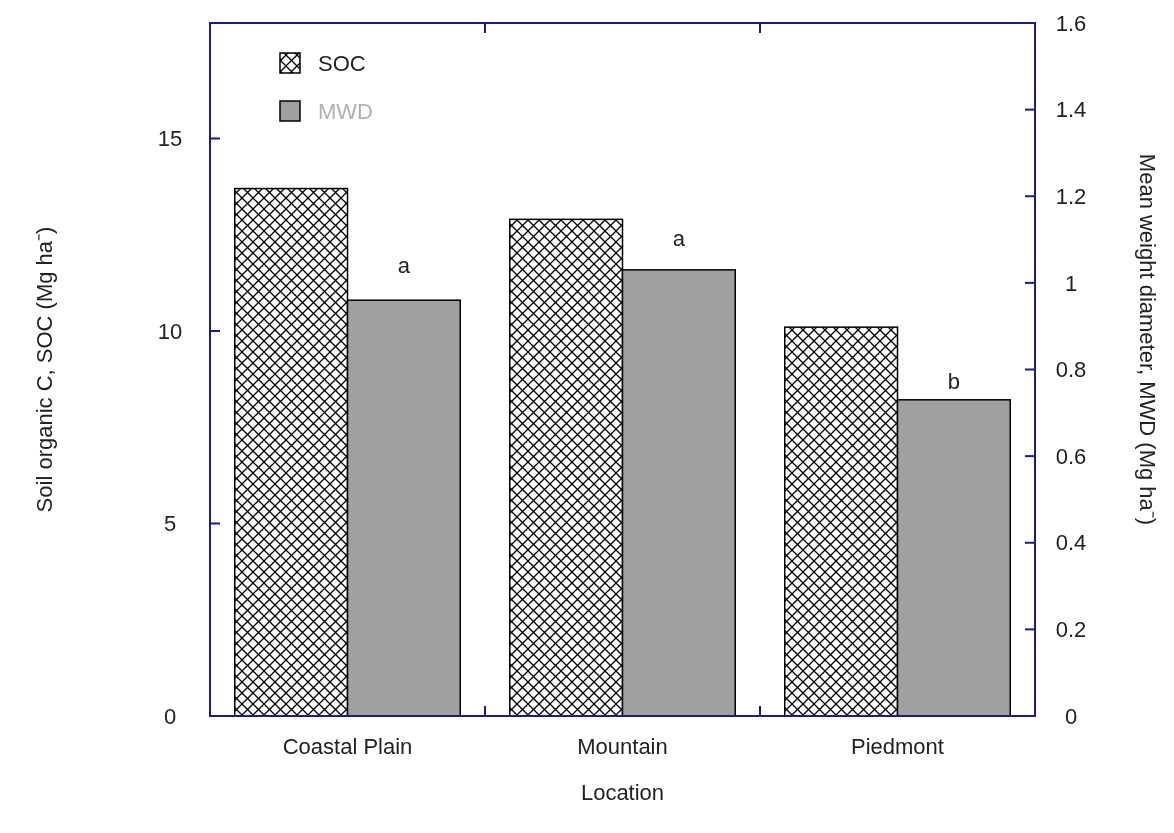 Image resolution: width=1174 pixels, height=833 pixels. What do you see at coordinates (622, 746) in the screenshot?
I see `x-tick-label: Mountain` at bounding box center [622, 746].